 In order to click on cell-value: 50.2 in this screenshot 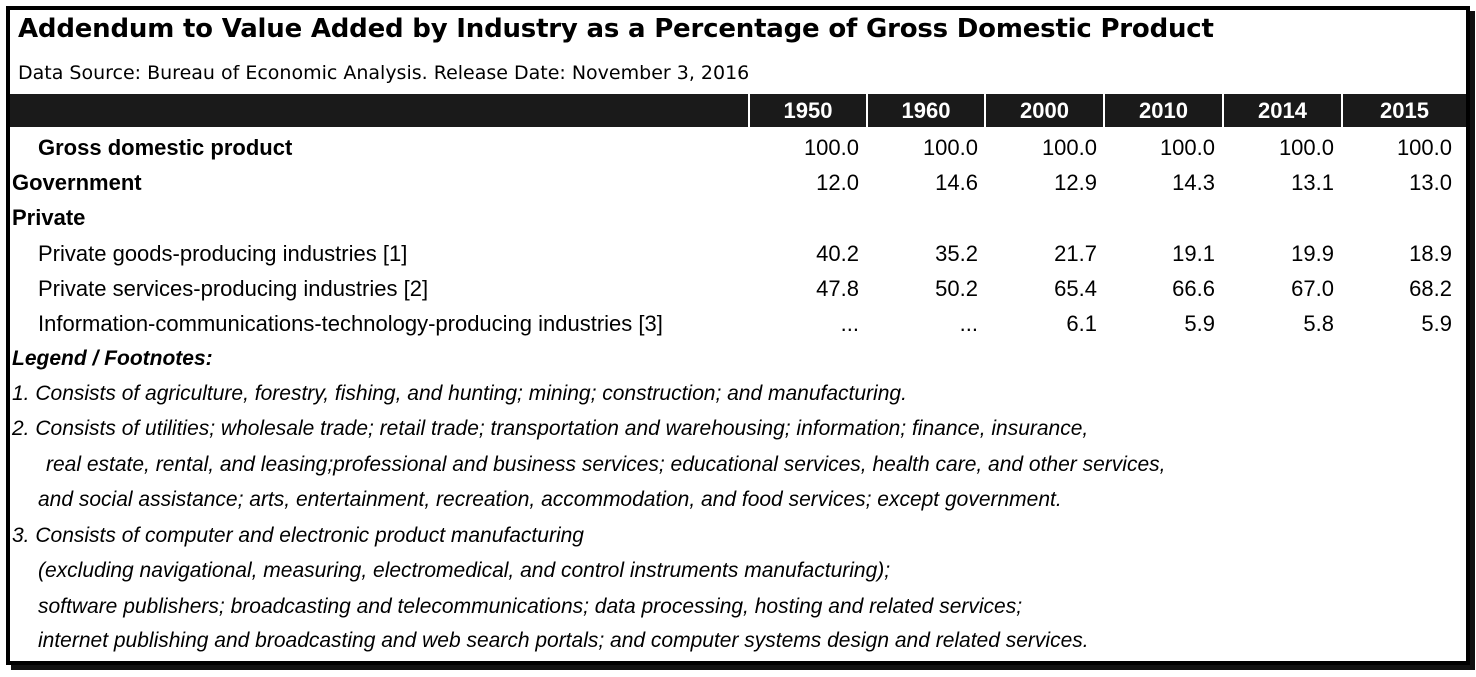, I will do `click(956, 288)`.